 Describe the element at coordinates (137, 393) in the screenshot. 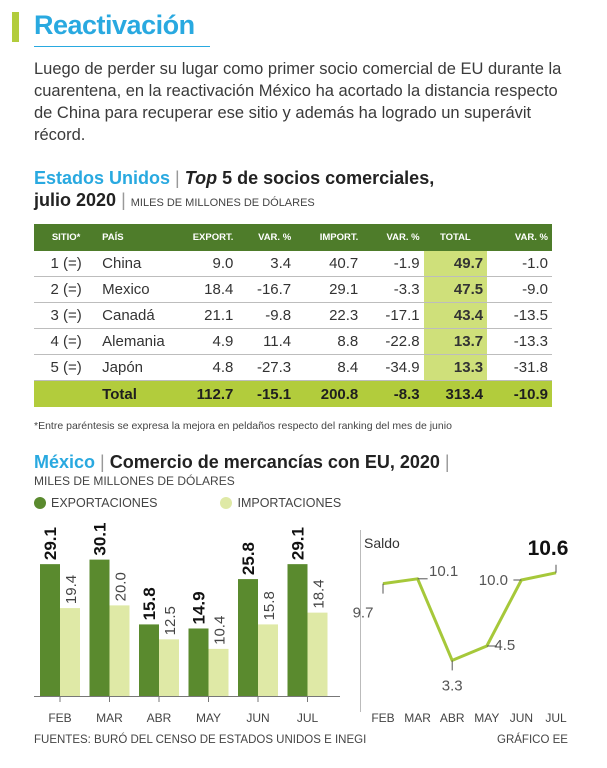

I see `total-cell-label: Total` at that location.